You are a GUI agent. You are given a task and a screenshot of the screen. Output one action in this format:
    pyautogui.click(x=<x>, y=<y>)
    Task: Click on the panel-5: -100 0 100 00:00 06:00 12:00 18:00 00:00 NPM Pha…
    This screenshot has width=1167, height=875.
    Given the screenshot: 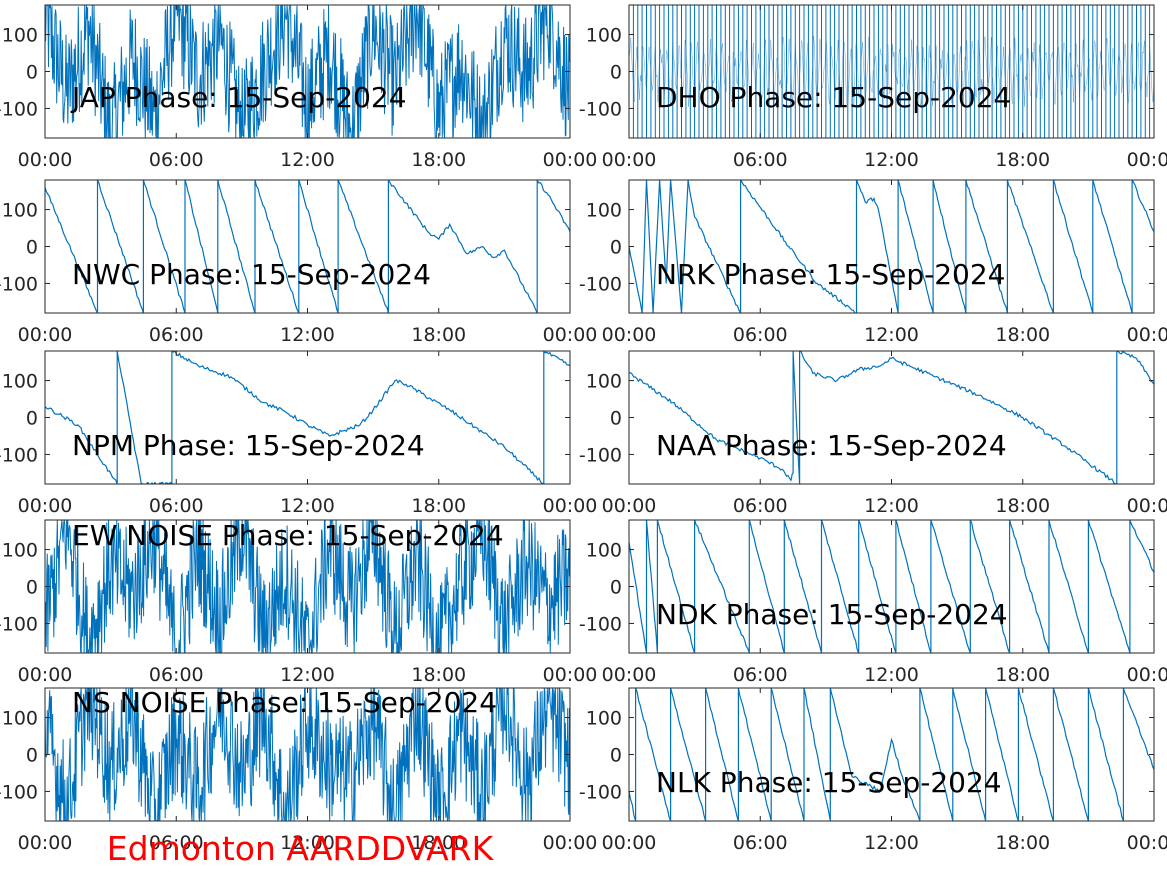 What is the action you would take?
    pyautogui.click(x=299, y=433)
    